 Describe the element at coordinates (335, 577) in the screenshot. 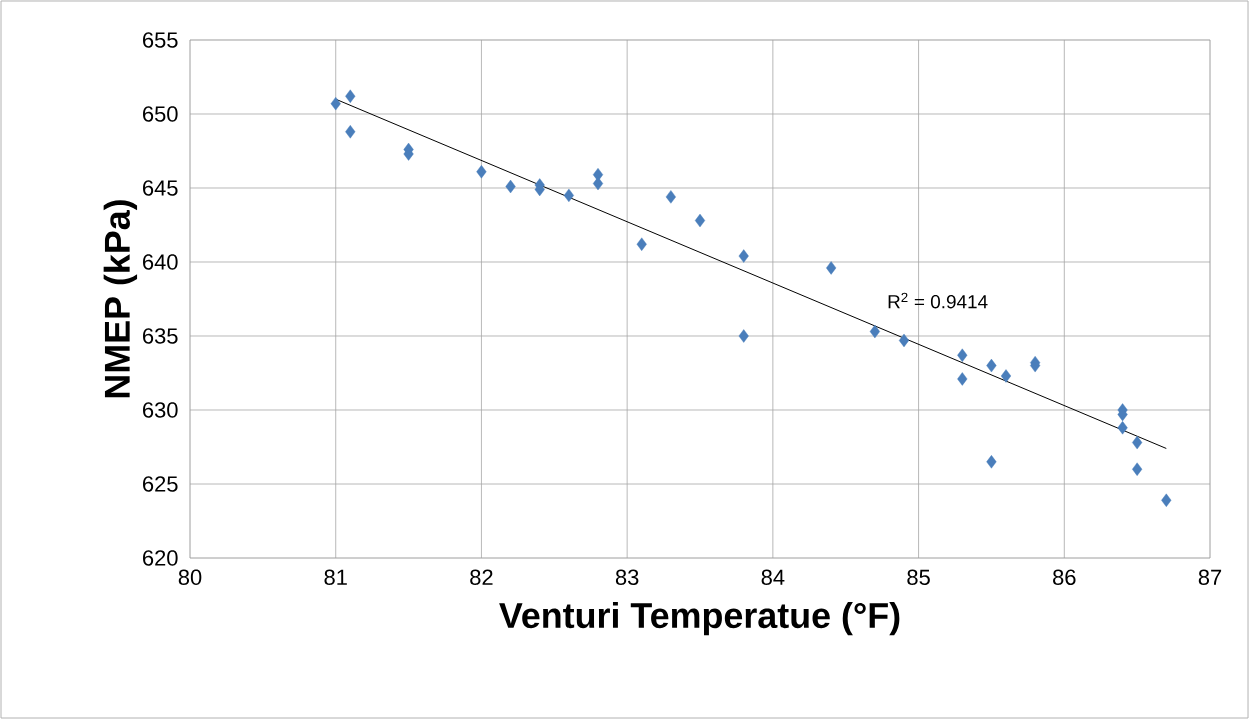

I see `x-tick-label: 81` at that location.